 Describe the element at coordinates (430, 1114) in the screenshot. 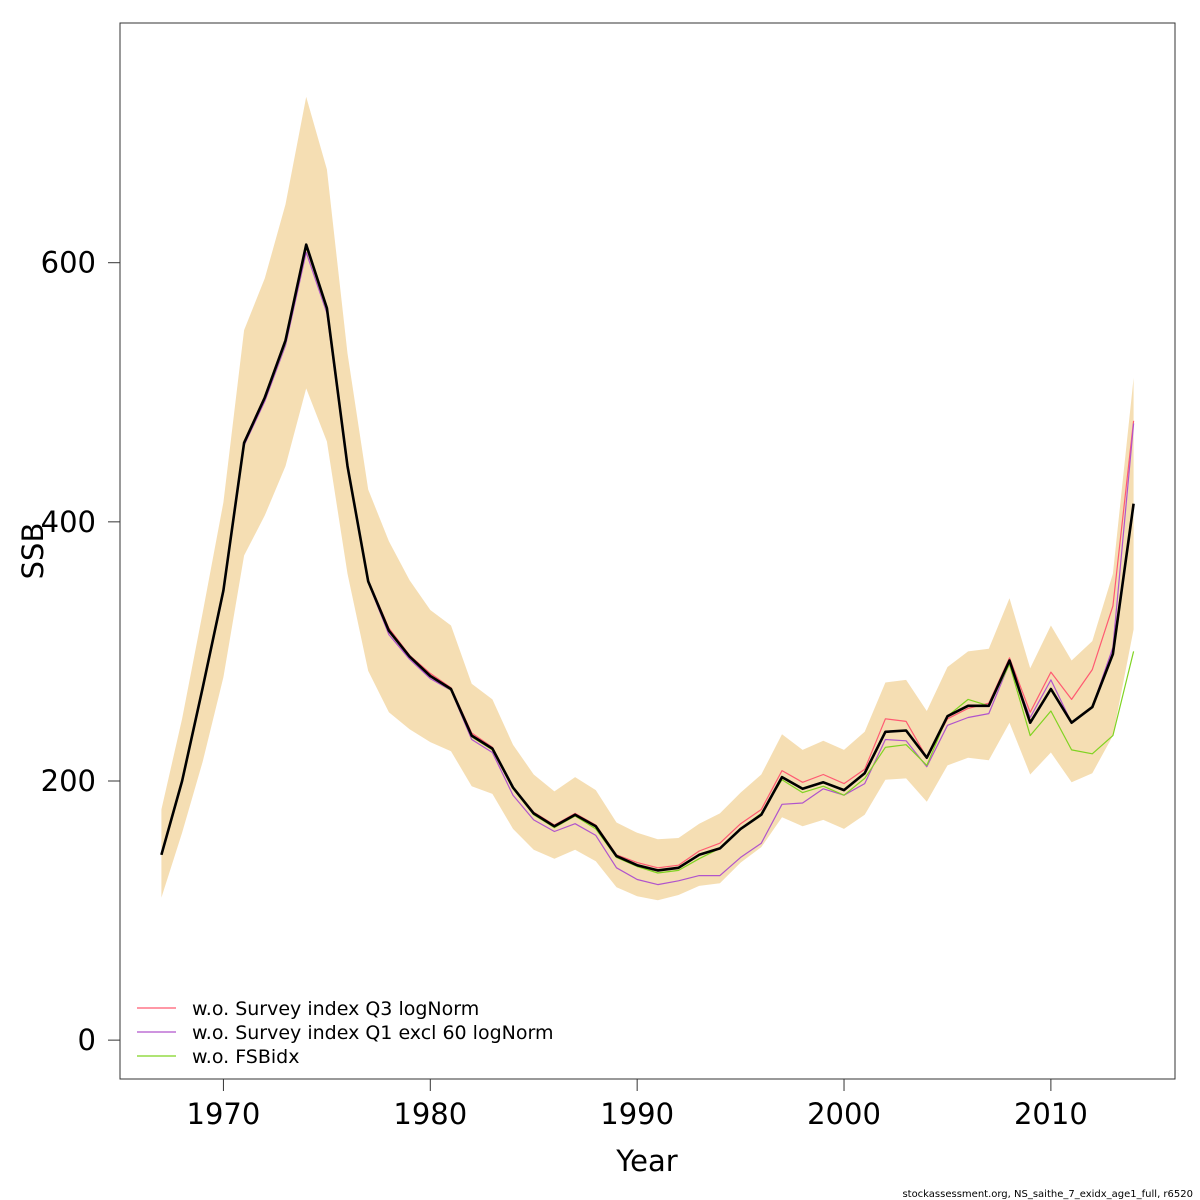

I see `x-tick-label: 1980` at that location.